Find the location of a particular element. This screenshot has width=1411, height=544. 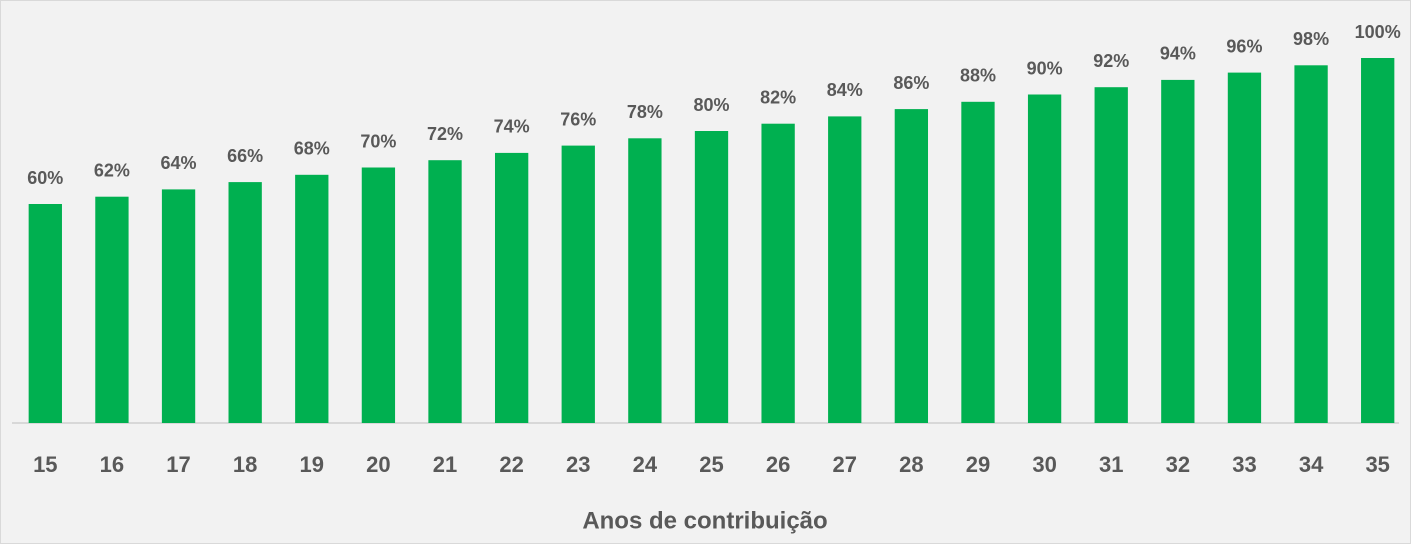

x-tick-label: 21 is located at coordinates (445, 464).